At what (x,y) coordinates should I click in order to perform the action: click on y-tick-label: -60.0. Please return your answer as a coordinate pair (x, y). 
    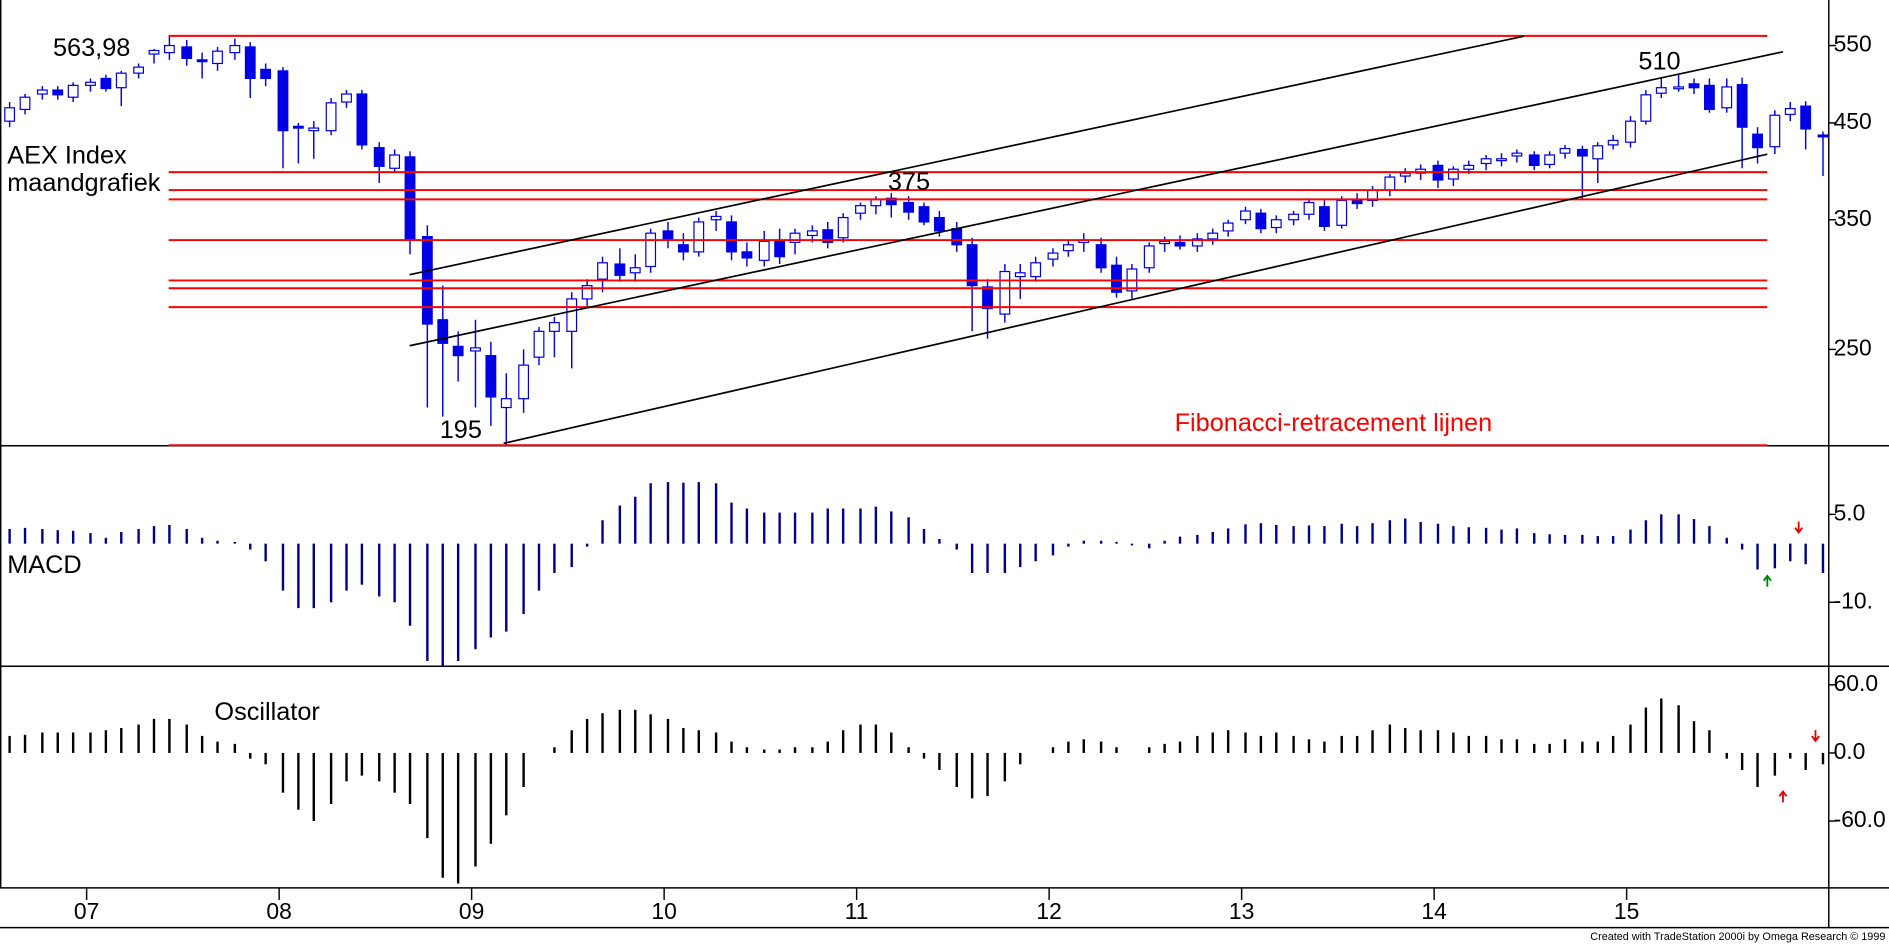
    Looking at the image, I should click on (1860, 819).